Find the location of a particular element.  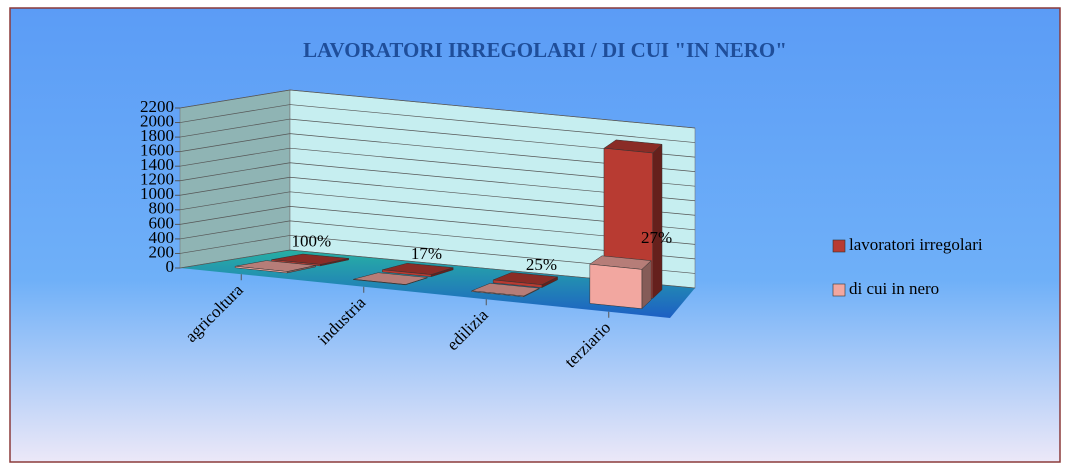

y-tick-label: 1400 is located at coordinates (157, 164).